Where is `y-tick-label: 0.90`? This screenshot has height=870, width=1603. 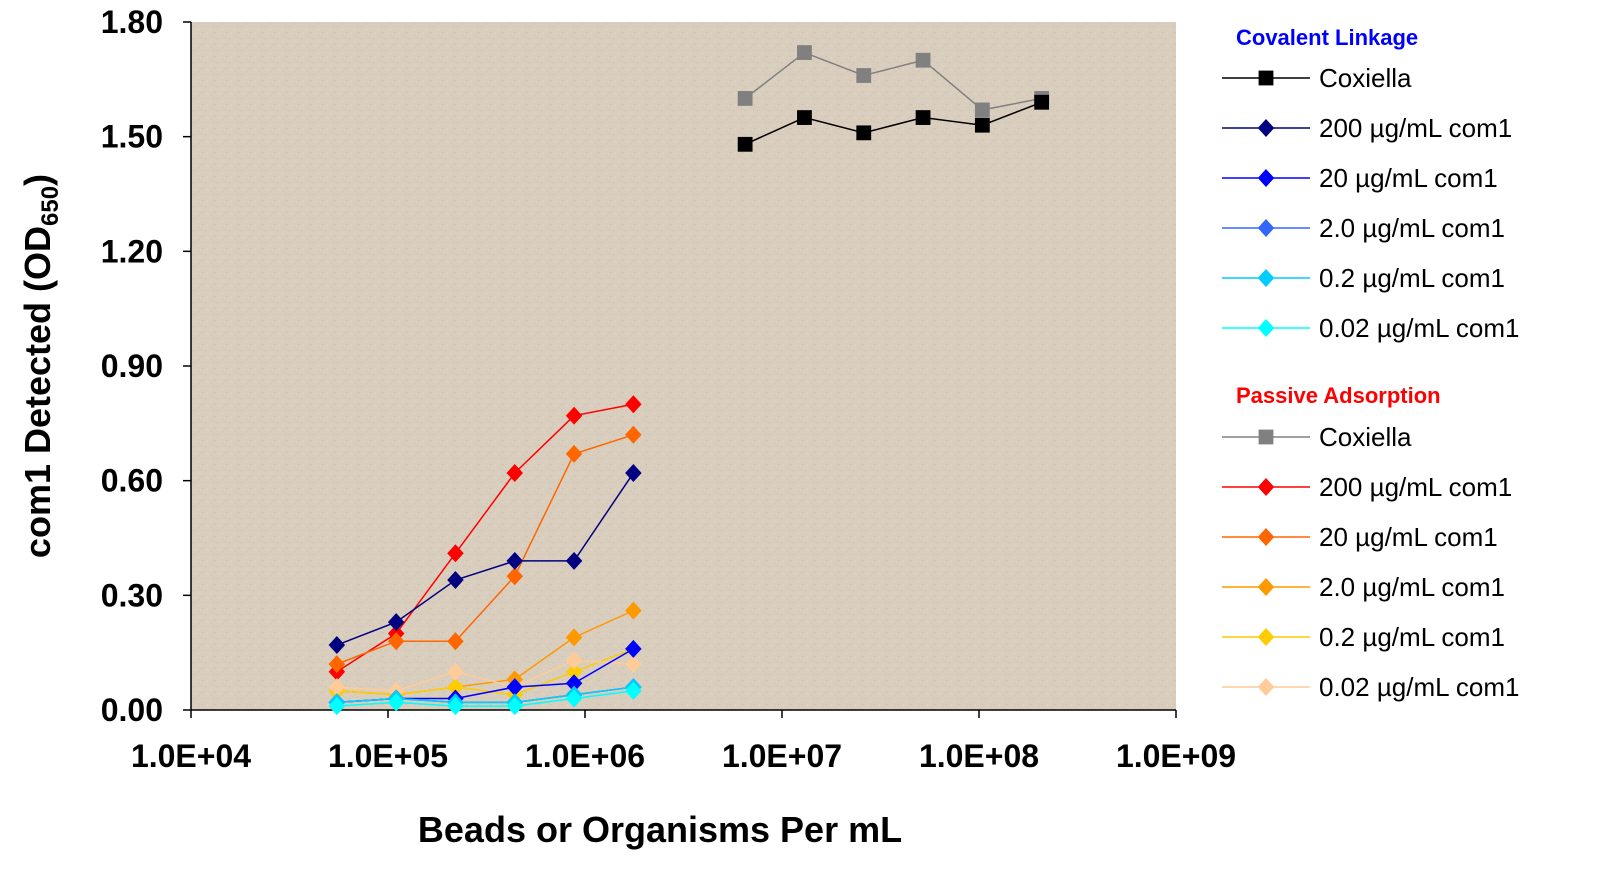 y-tick-label: 0.90 is located at coordinates (132, 366).